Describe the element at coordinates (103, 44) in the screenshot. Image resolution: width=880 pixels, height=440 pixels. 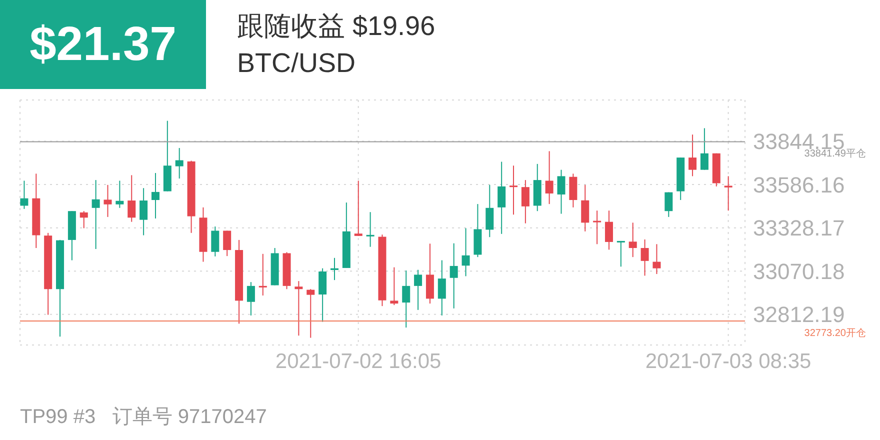
I see `text: $21.37` at that location.